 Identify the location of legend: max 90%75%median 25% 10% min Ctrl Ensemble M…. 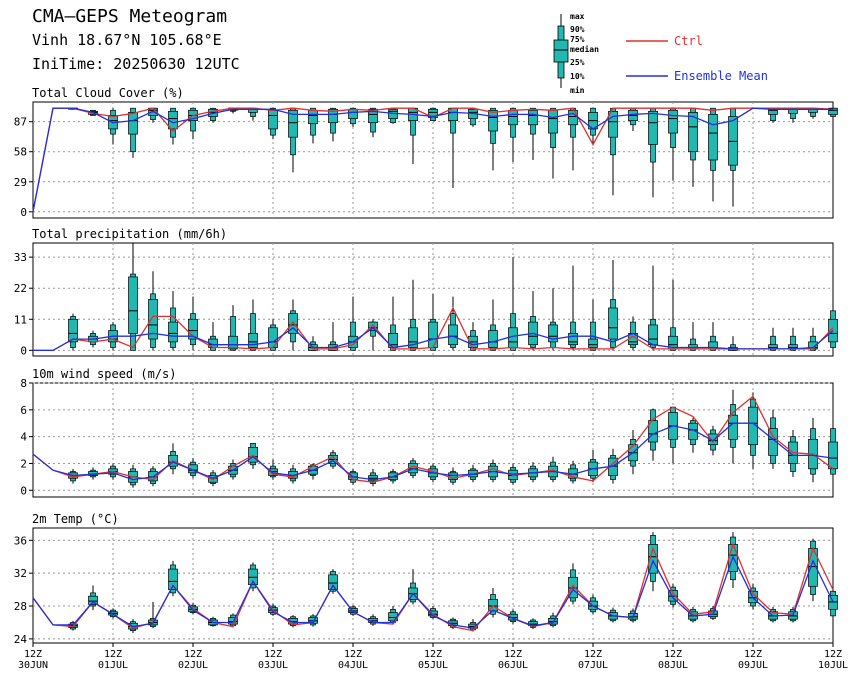
(660, 53).